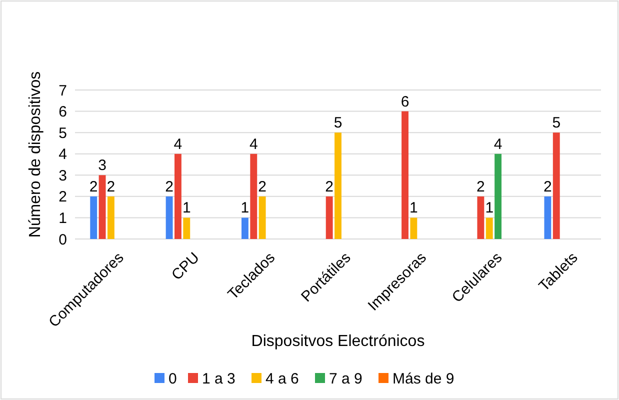 Image resolution: width=619 pixels, height=400 pixels. What do you see at coordinates (62, 91) in the screenshot?
I see `y-tick-label: 7` at bounding box center [62, 91].